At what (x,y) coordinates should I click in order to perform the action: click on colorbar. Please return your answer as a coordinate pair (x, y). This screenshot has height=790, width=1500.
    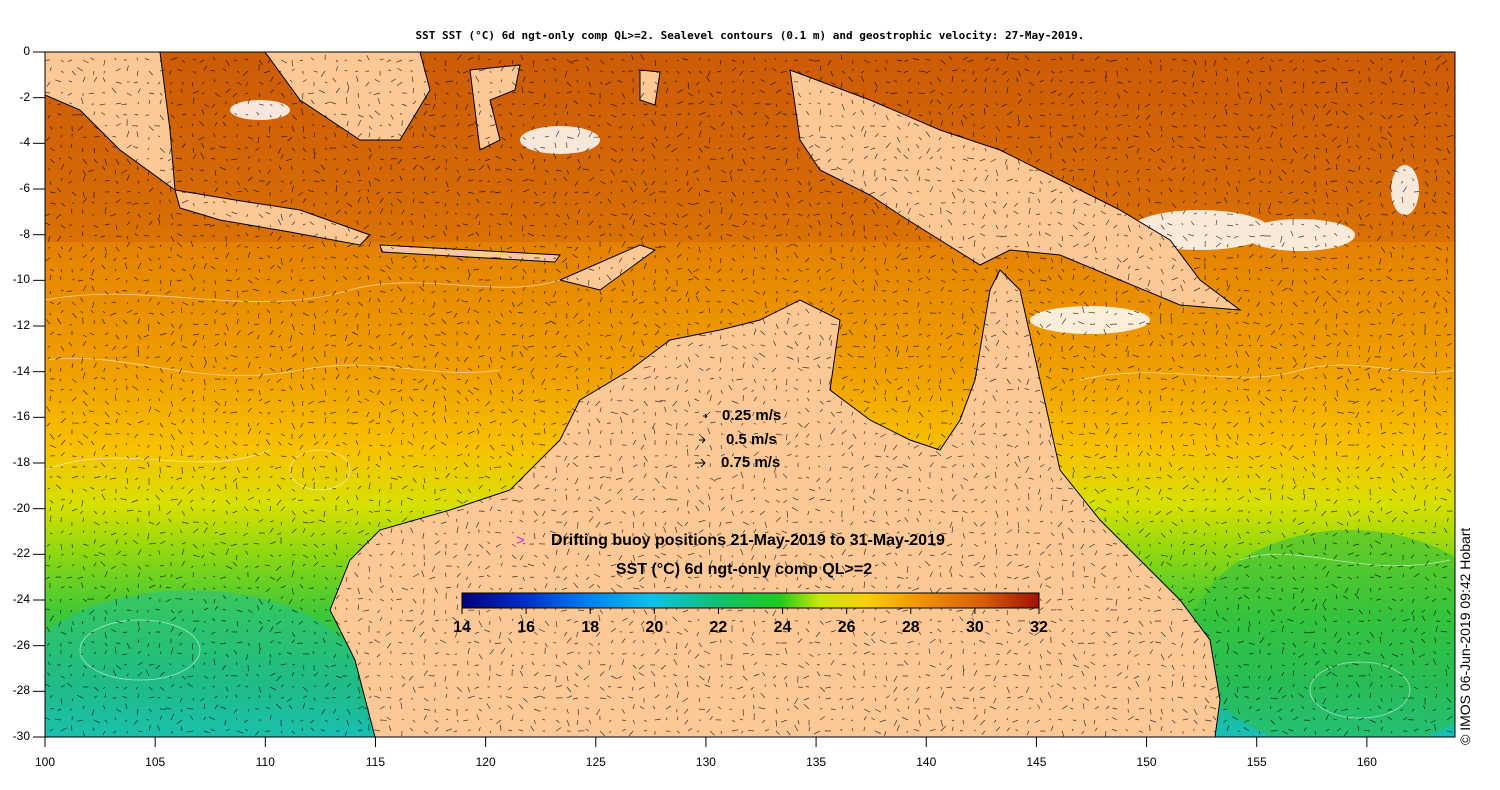
    Looking at the image, I should click on (750, 600).